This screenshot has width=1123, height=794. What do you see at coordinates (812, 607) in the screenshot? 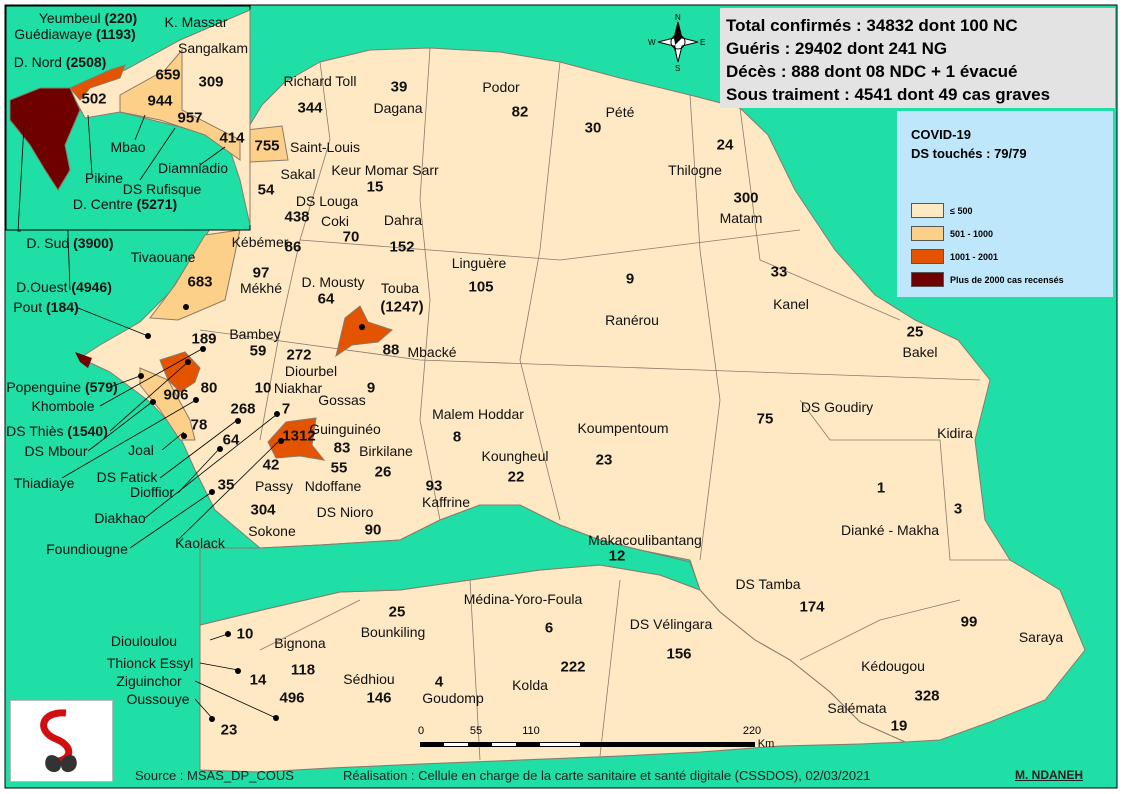
I see `case-count: 174` at bounding box center [812, 607].